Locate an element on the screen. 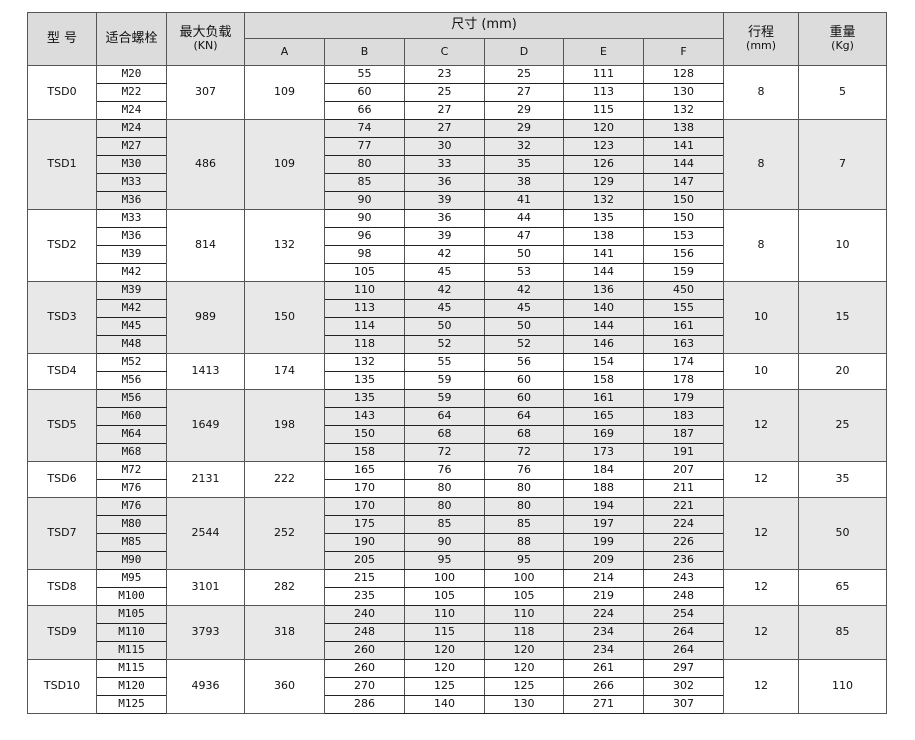 The image size is (915, 740). dim-d-cell: 88 is located at coordinates (524, 542).